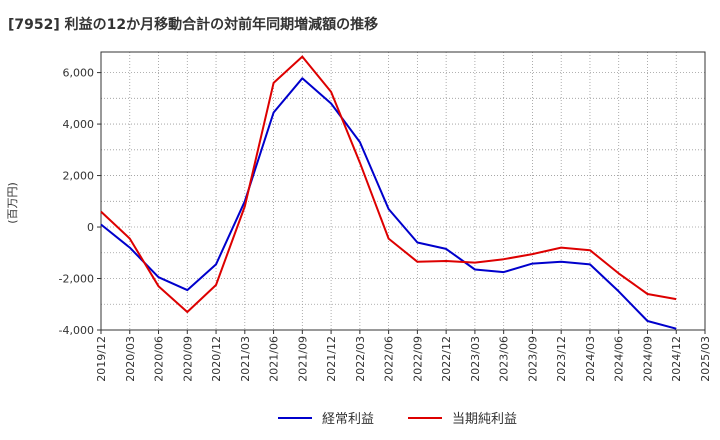 The height and width of the screenshot is (440, 720). What do you see at coordinates (676, 359) in the screenshot?
I see `x-tick-label: 2024/12` at bounding box center [676, 359].